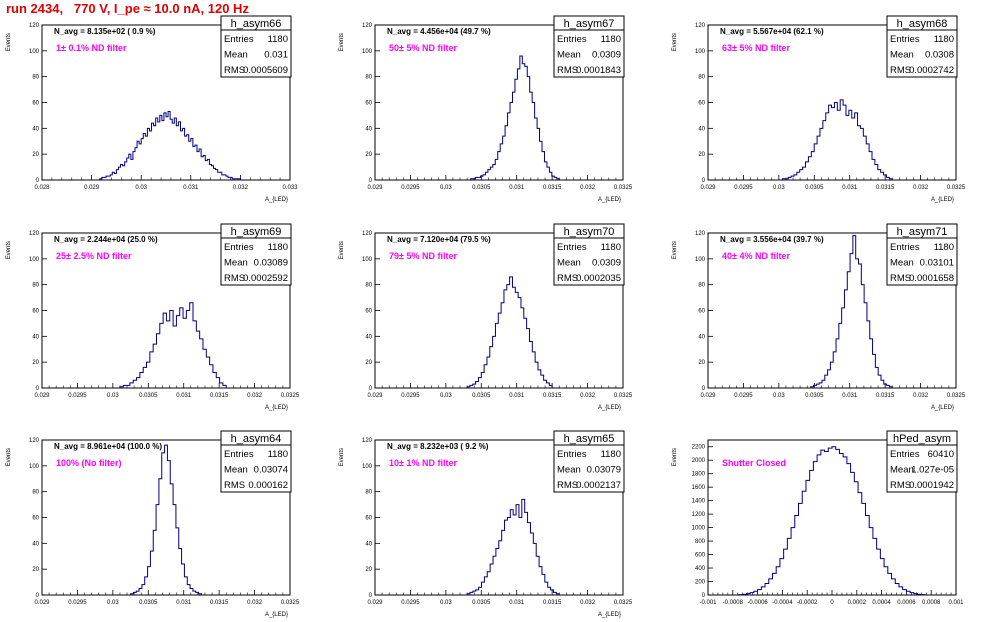 This screenshot has height=622, width=996. What do you see at coordinates (606, 263) in the screenshot?
I see `stats-value: 0.0309` at bounding box center [606, 263].